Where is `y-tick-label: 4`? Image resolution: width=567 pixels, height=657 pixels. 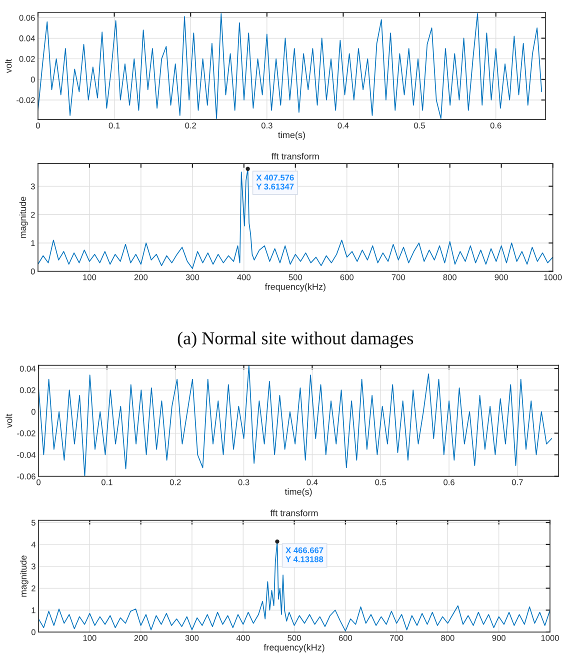
y-tick-label: 4 is located at coordinates (33, 545).